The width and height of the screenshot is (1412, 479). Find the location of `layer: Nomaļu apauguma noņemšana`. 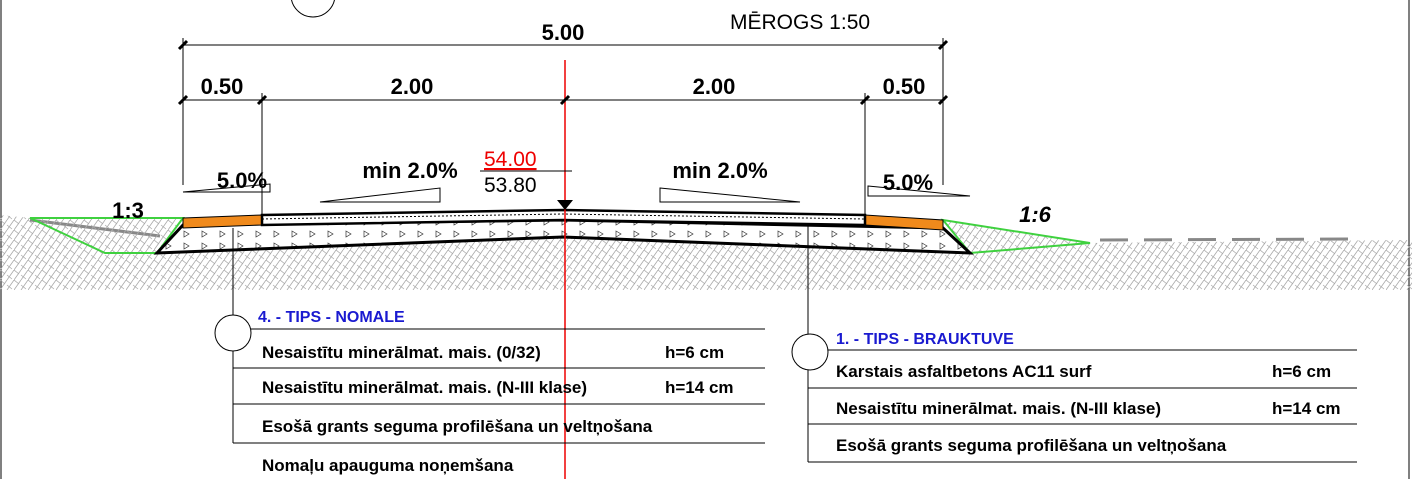

layer: Nomaļu apauguma noņemšana is located at coordinates (388, 465).